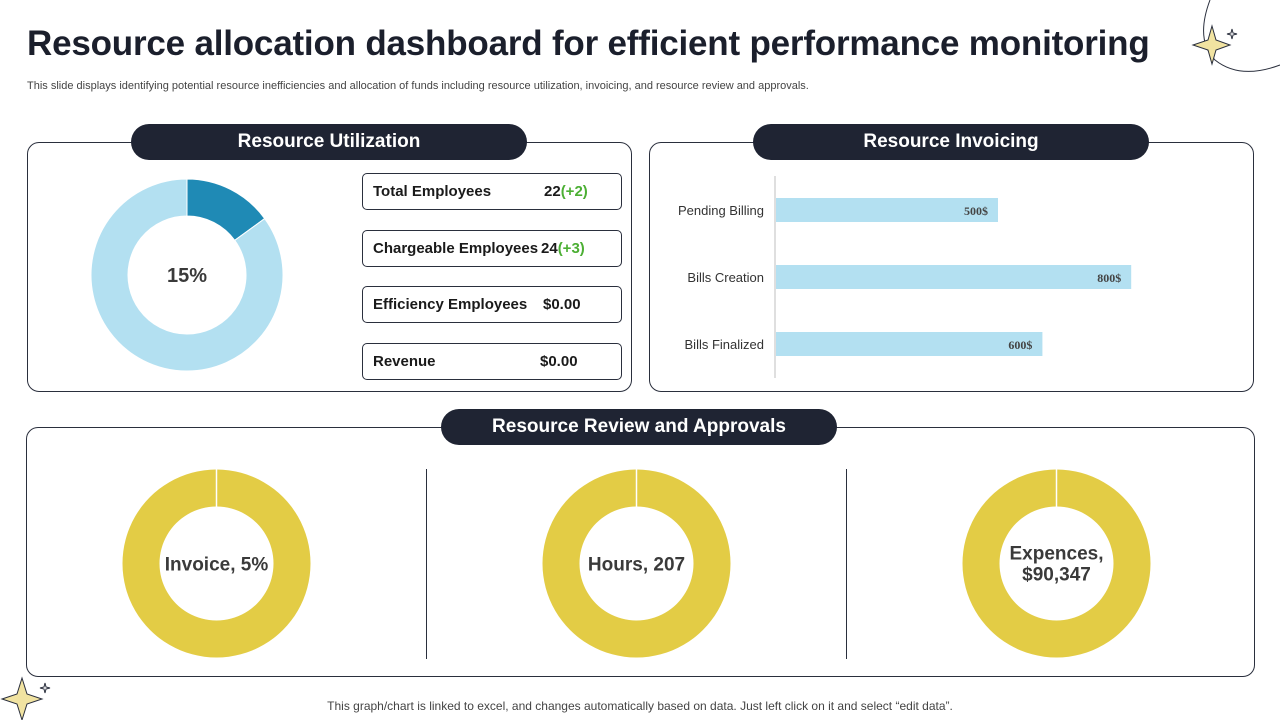  What do you see at coordinates (1020, 345) in the screenshot?
I see `data-label: 600$` at bounding box center [1020, 345].